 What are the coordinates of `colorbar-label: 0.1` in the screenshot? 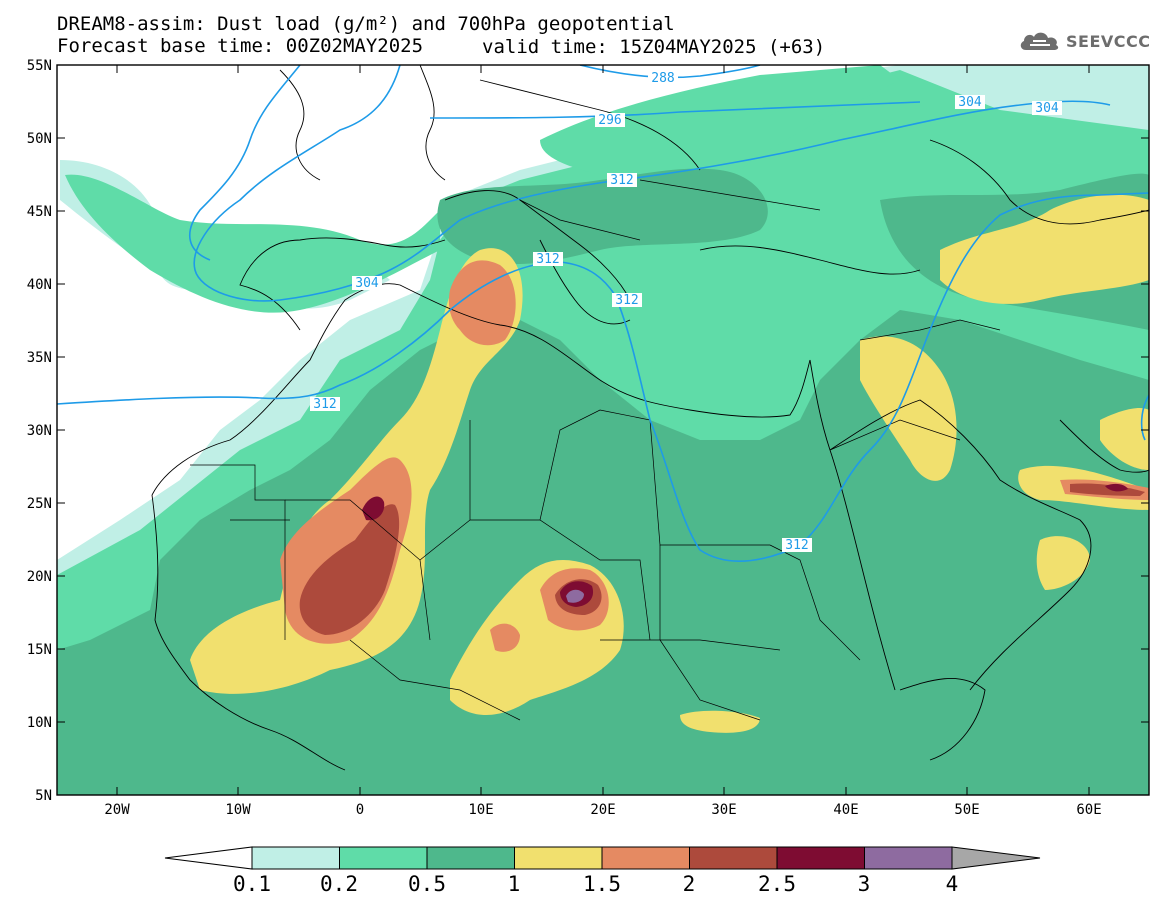 It's located at (252, 884).